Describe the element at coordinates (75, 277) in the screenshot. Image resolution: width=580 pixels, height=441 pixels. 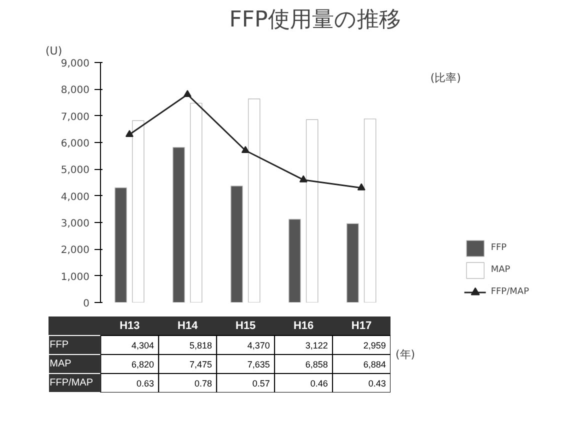
I see `y-tick-label: 1,000` at that location.